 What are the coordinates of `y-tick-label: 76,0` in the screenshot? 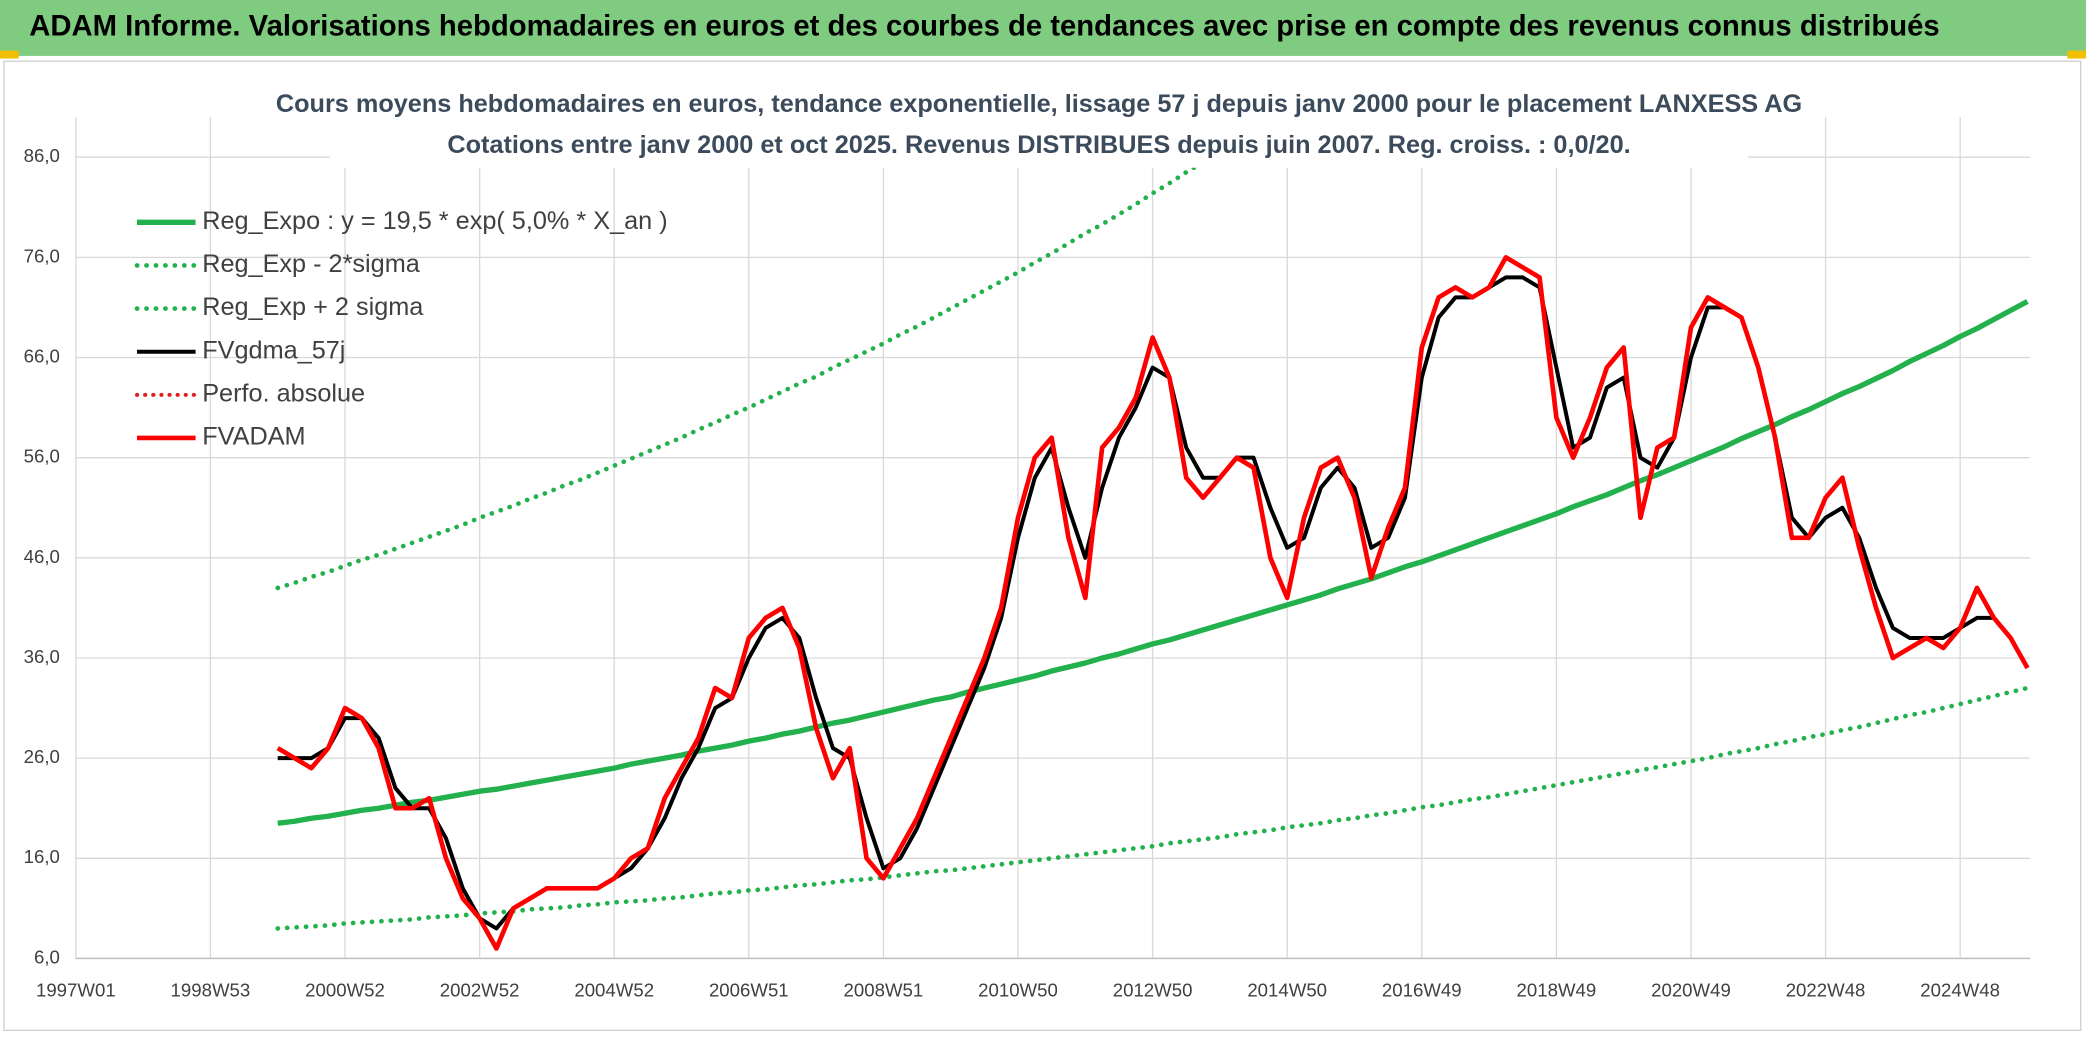 It's located at (42, 255).